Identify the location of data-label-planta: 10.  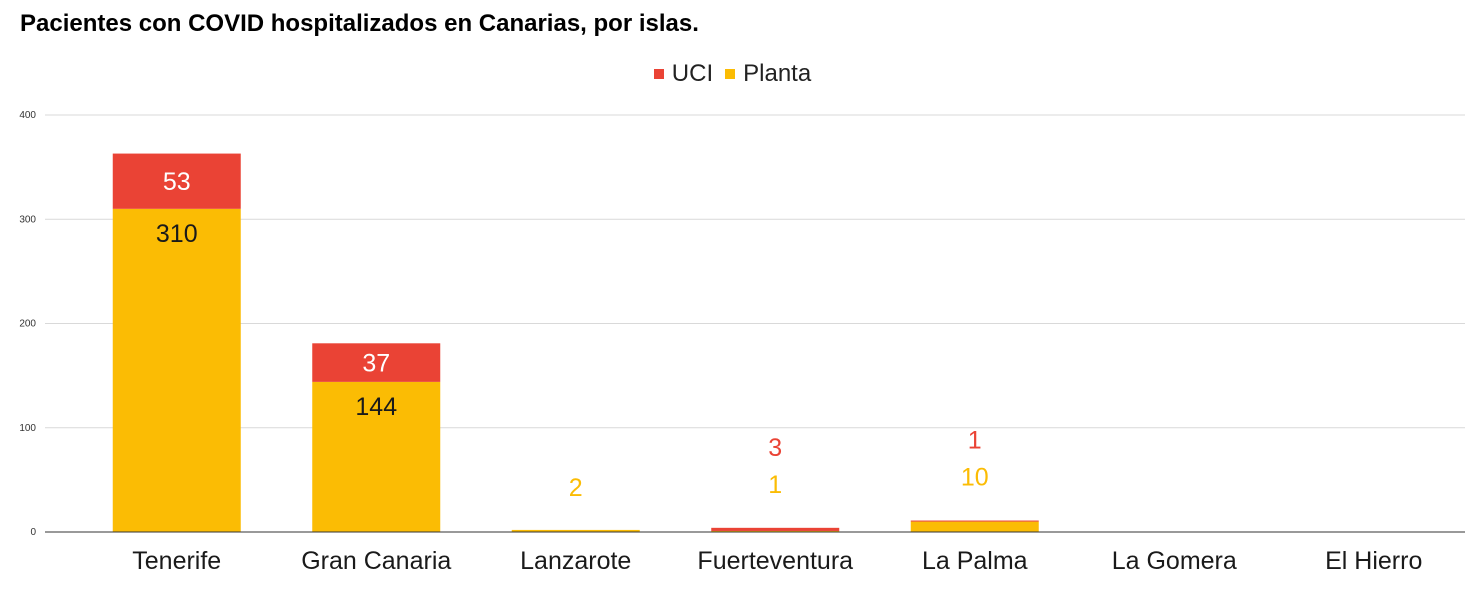
(975, 478).